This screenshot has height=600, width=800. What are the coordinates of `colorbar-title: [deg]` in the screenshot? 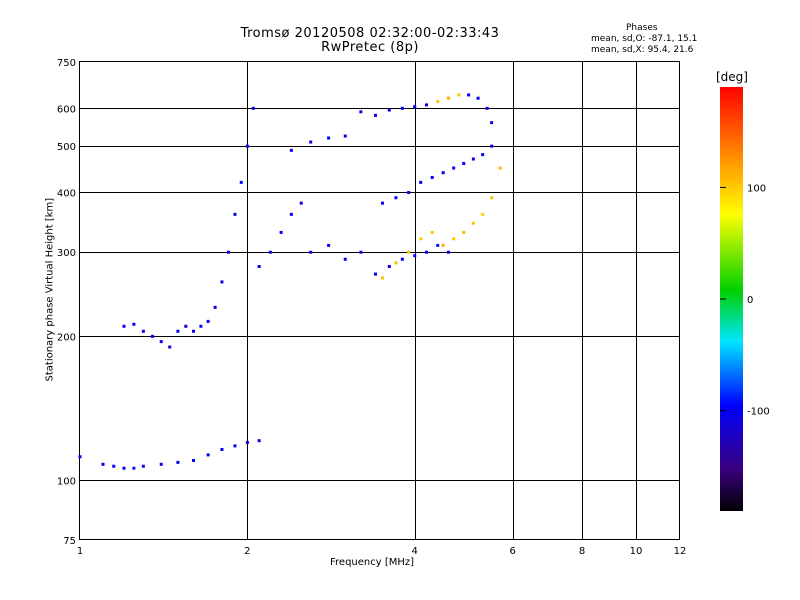 It's located at (732, 77).